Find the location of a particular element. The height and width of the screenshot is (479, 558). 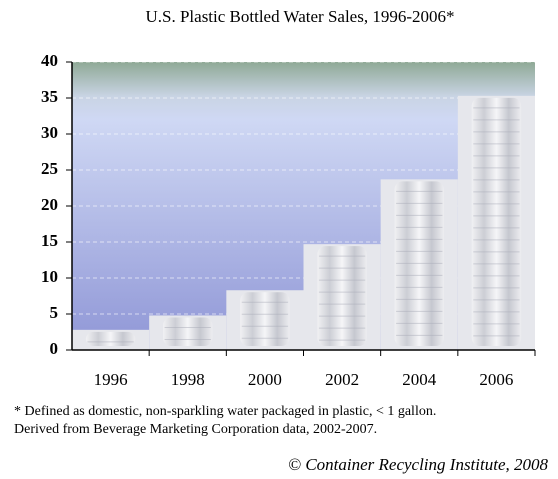

x-tick-label: 1998 is located at coordinates (188, 379).